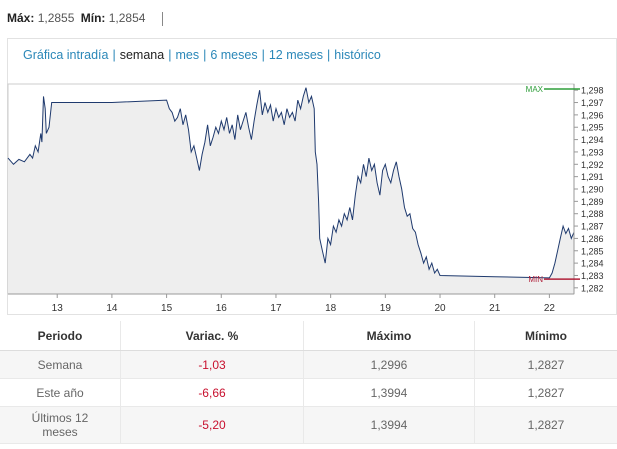 The image size is (617, 449). Describe the element at coordinates (440, 308) in the screenshot. I see `x-tick-label: 20` at that location.